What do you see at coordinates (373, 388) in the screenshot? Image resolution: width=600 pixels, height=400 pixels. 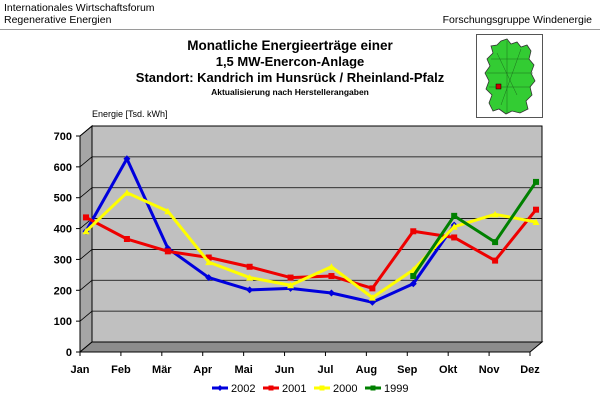 I see `legend-marker-1999` at bounding box center [373, 388].